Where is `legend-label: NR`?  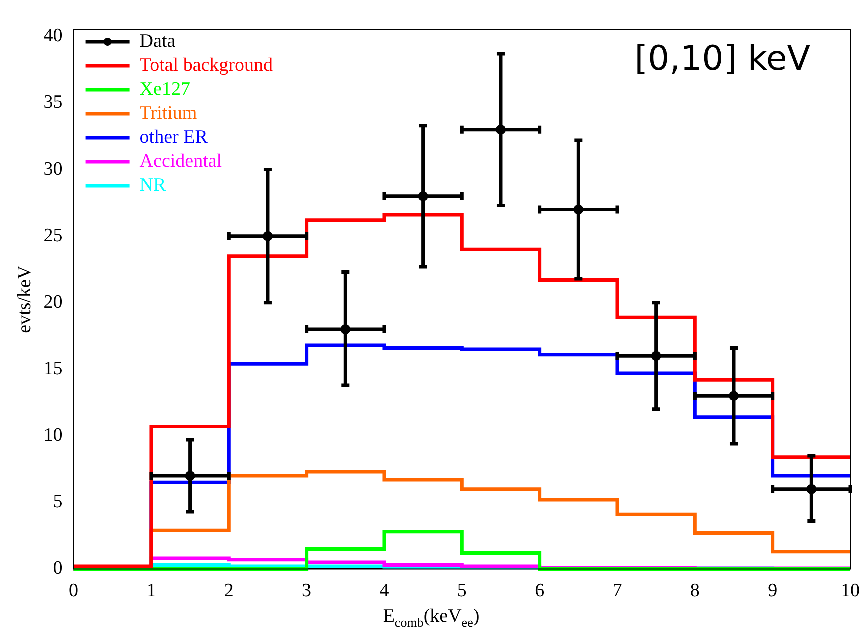
legend-label: NR is located at coordinates (153, 185).